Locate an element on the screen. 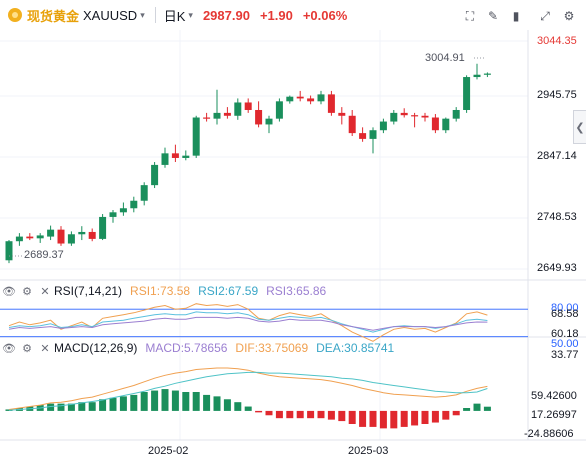  macd-series is located at coordinates (248, 398).